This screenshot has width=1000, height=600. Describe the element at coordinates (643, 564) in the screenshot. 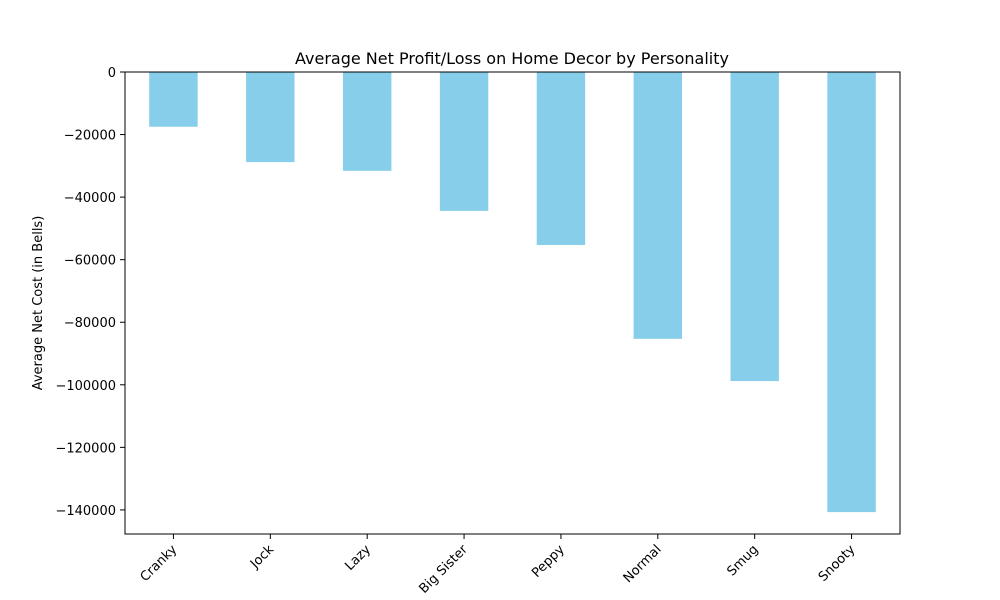

I see `x-tick-label: Normal` at that location.